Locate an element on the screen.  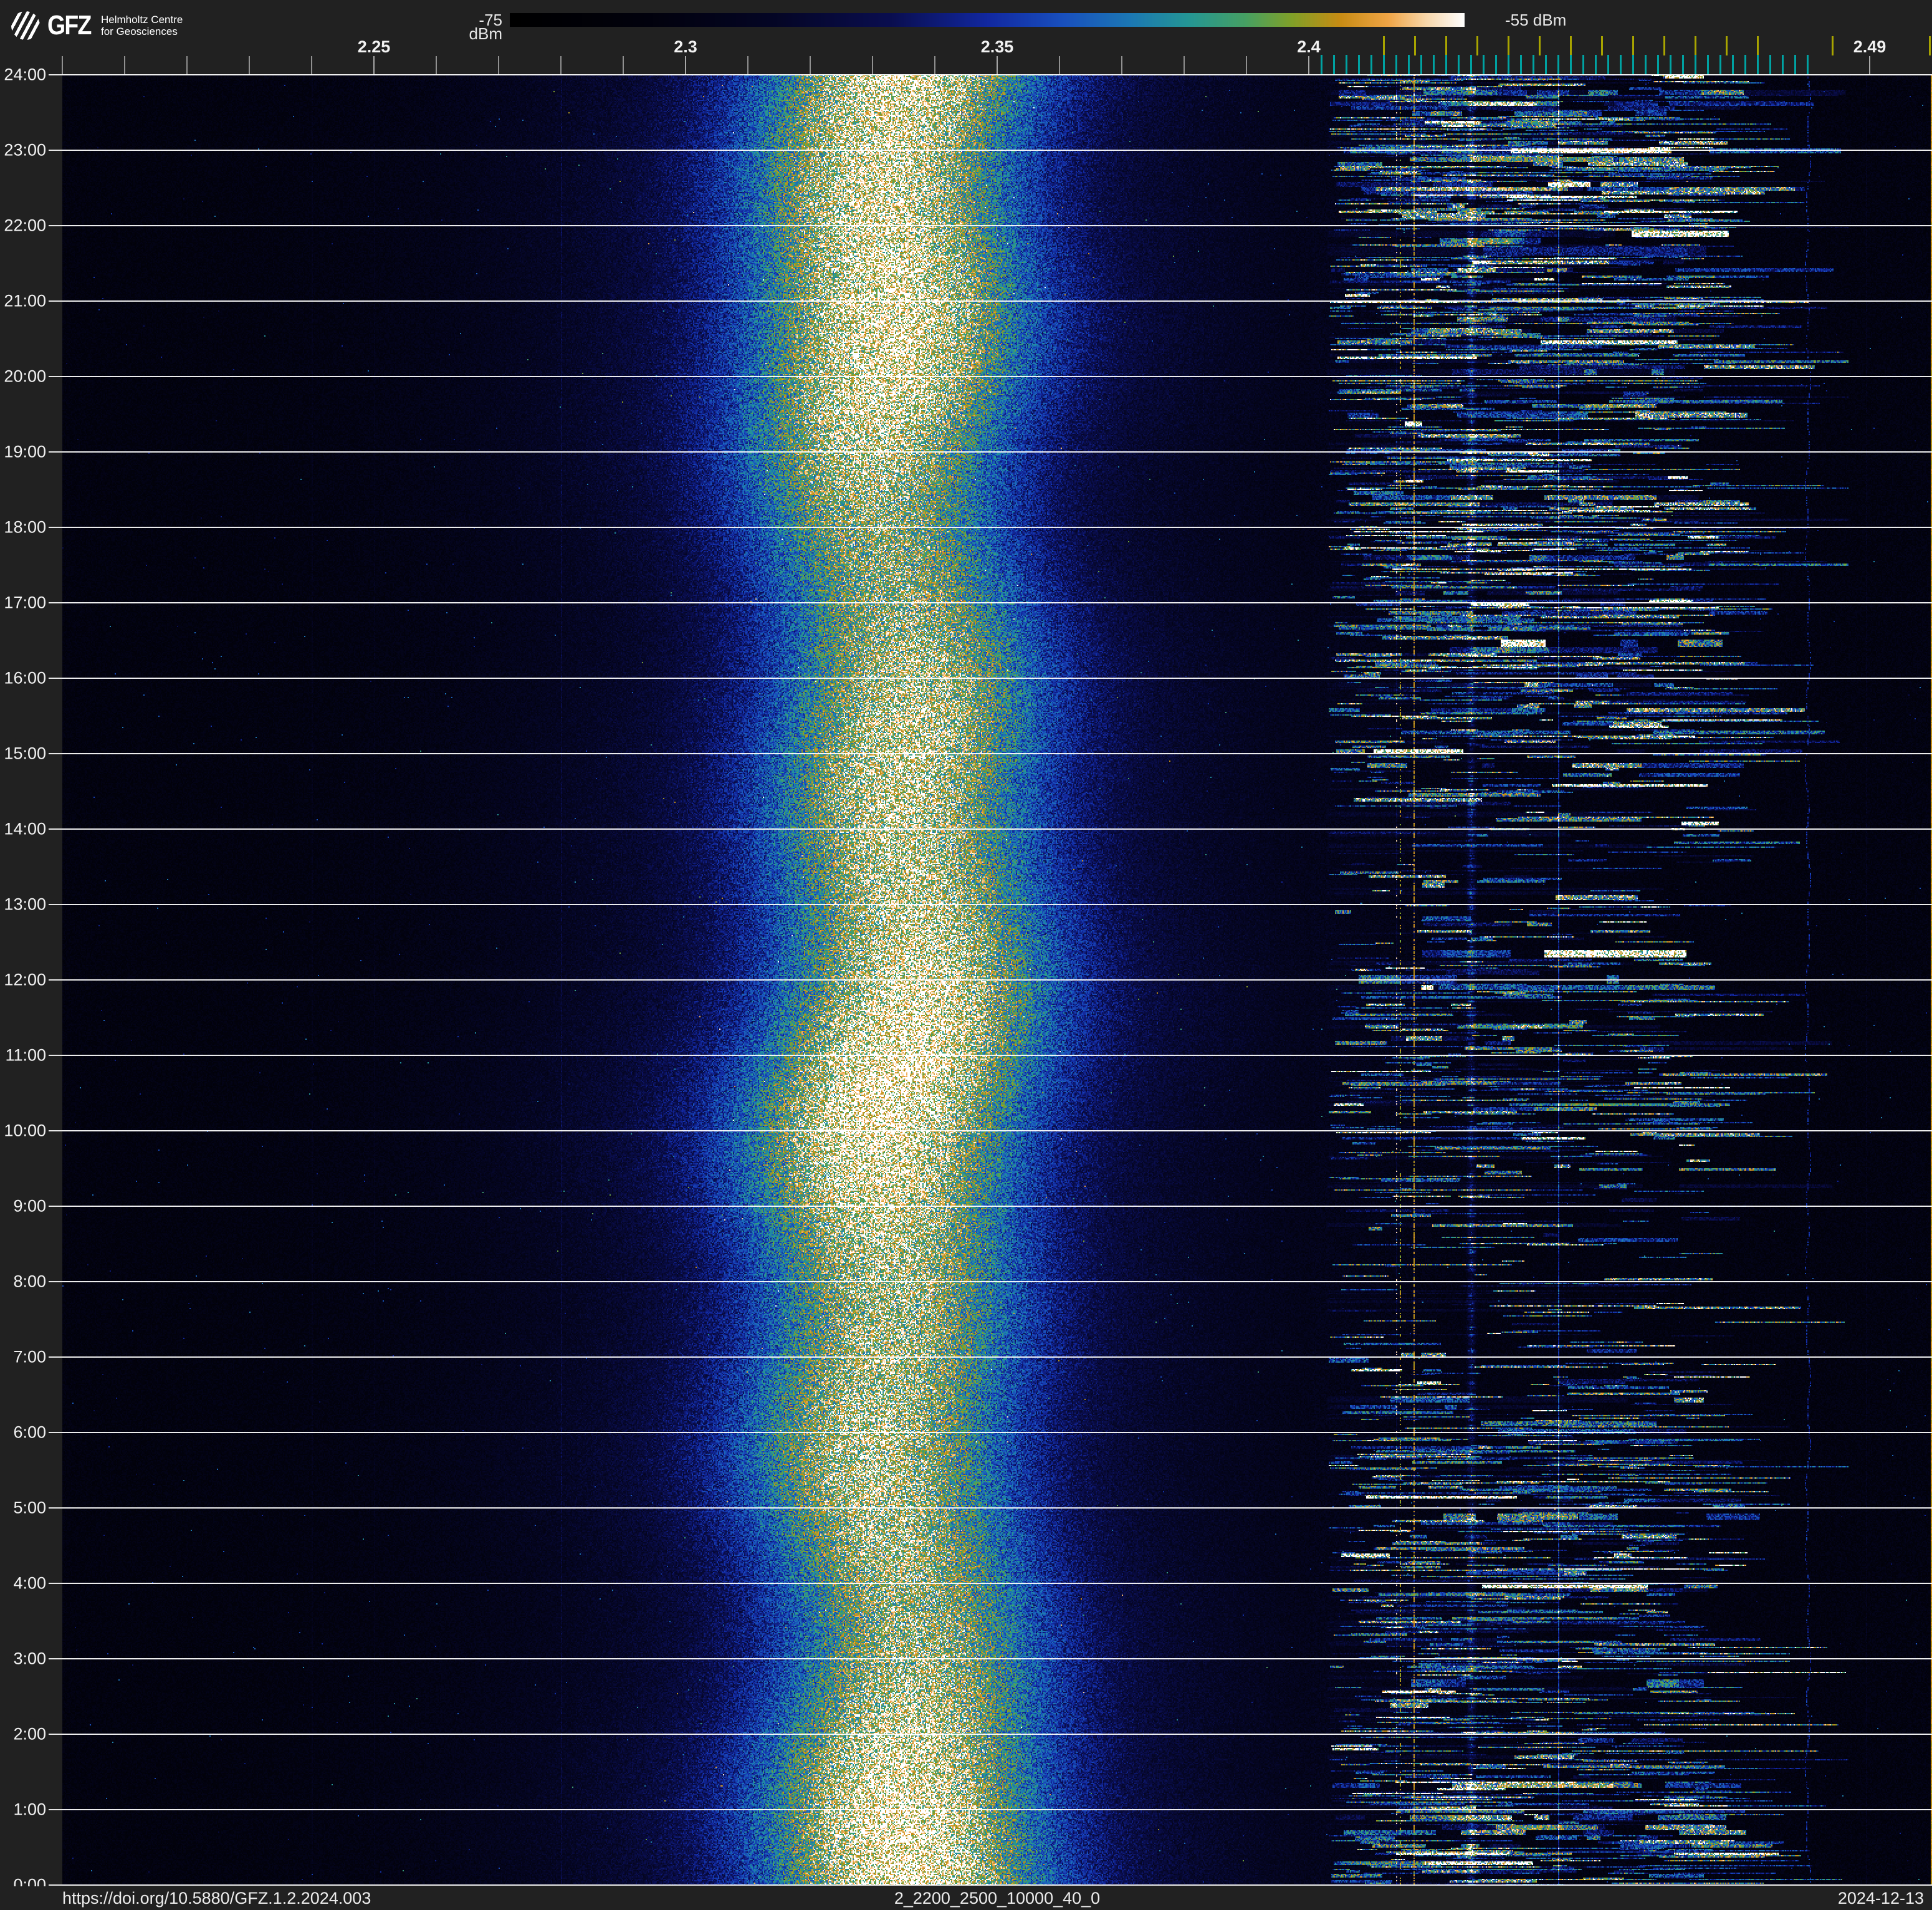
hour-tick-label: 13:00 is located at coordinates (25, 904).